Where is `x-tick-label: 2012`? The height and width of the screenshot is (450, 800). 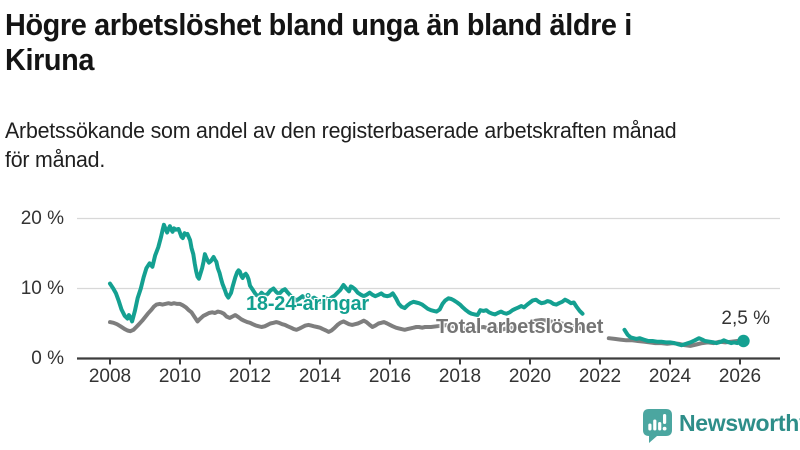
x-tick-label: 2012 is located at coordinates (250, 376).